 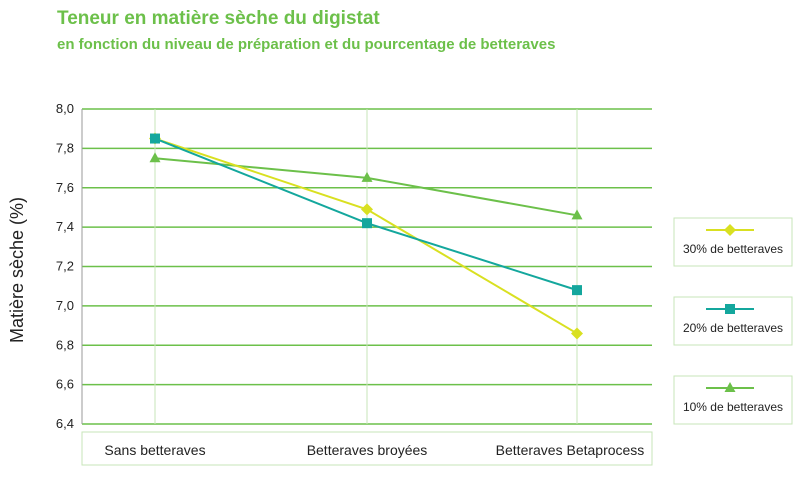 I want to click on x-axis-box, so click(x=367, y=448).